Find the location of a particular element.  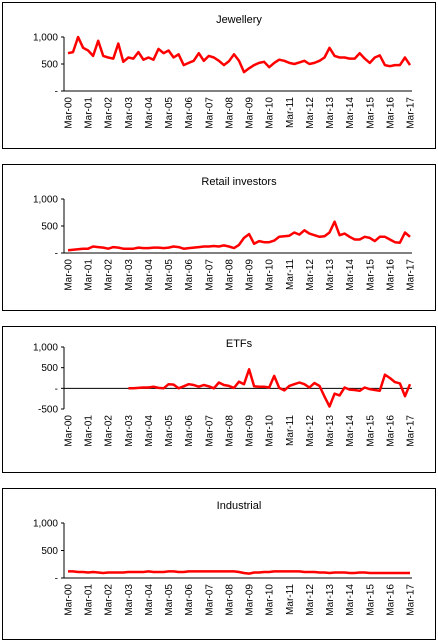

y-tick-label: -500 is located at coordinates (48, 410).